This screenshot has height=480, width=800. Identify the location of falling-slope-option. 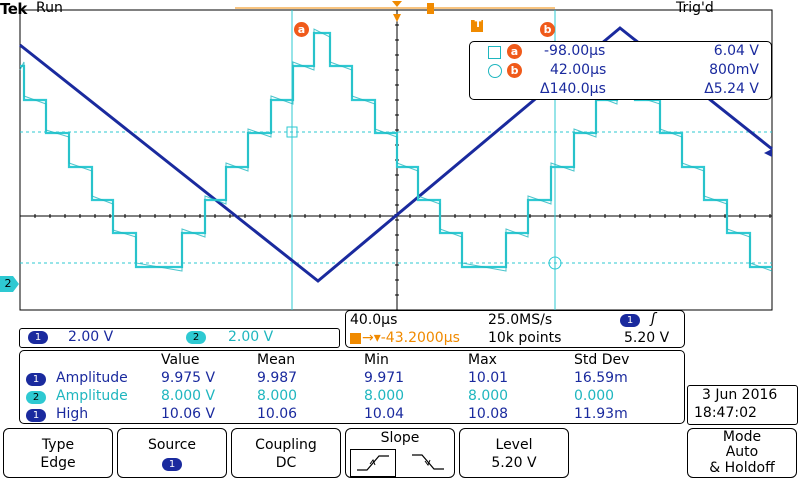
(428, 462).